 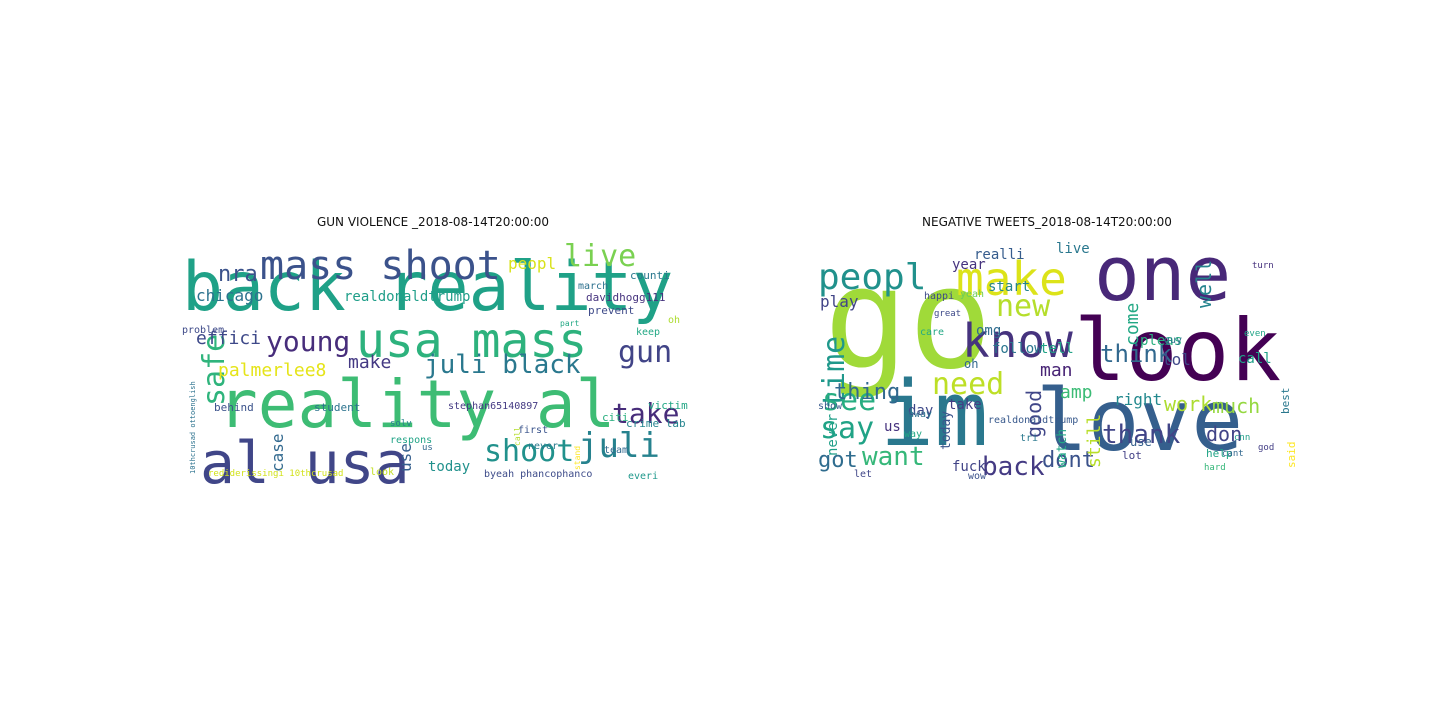 I want to click on cloud-word: shoot, so click(x=529, y=451).